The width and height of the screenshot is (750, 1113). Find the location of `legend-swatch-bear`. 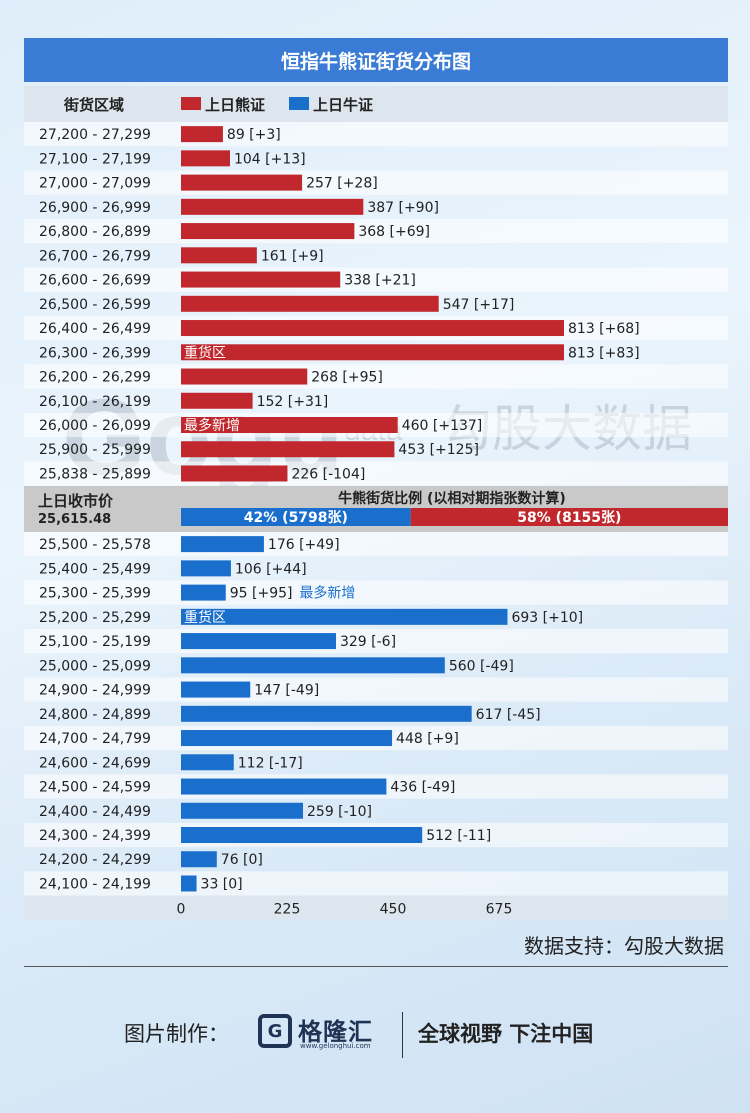

legend-swatch-bear is located at coordinates (191, 103).